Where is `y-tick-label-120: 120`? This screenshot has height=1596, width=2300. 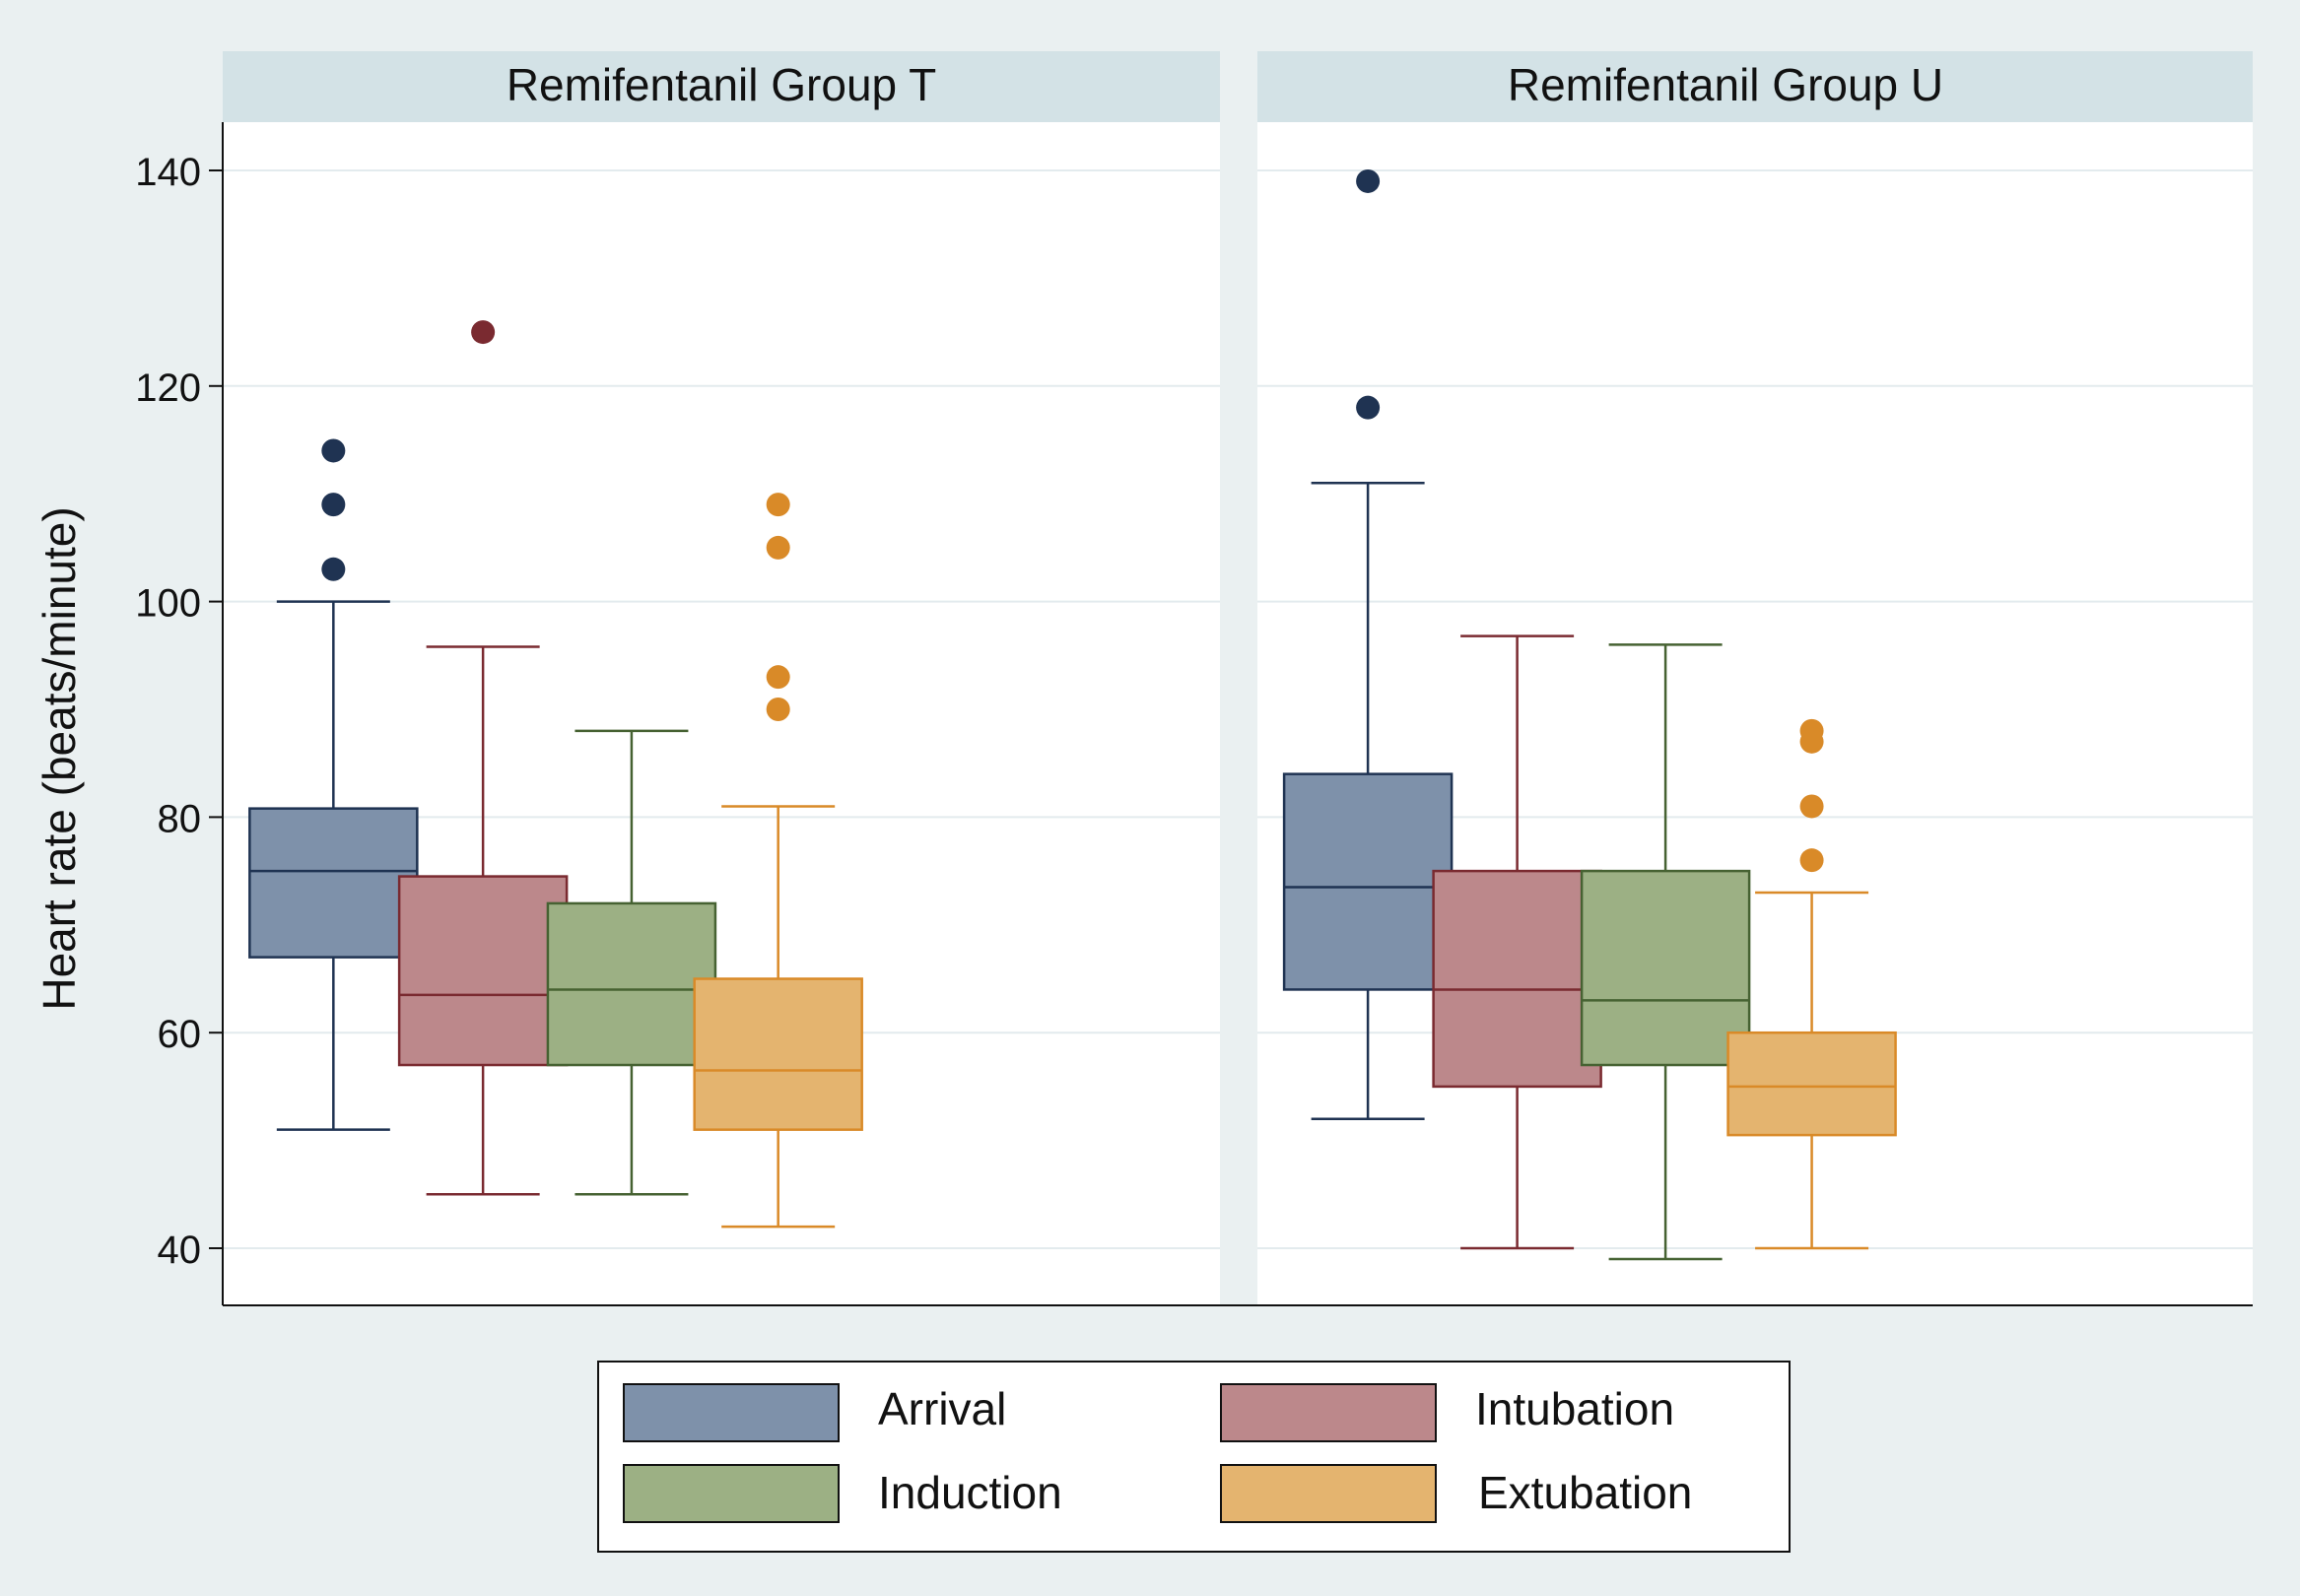
y-tick-label-120: 120 is located at coordinates (168, 388).